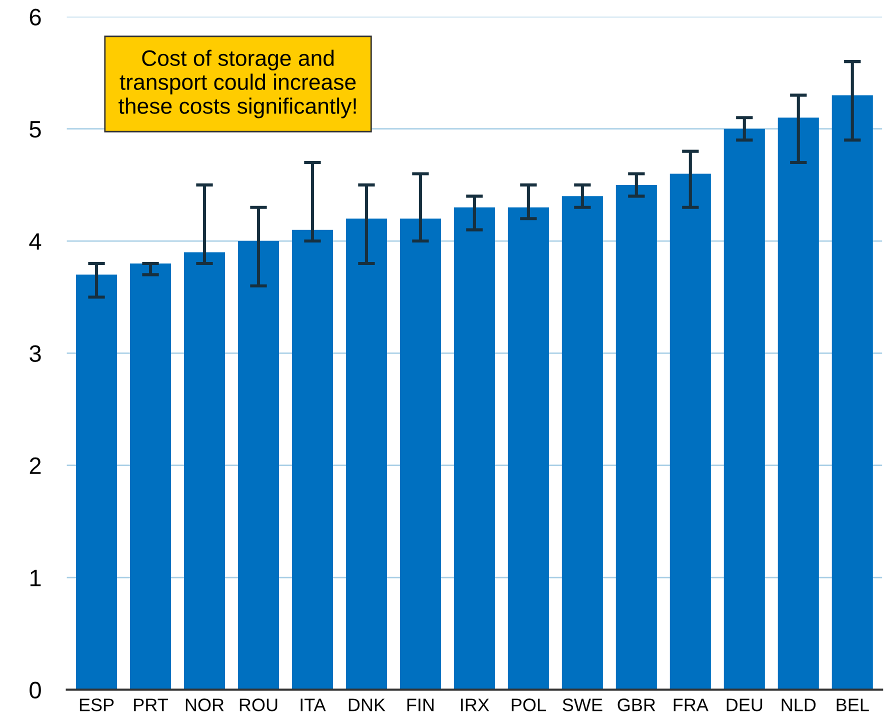 Image resolution: width=891 pixels, height=726 pixels. I want to click on x-tick-label: FIN, so click(420, 705).